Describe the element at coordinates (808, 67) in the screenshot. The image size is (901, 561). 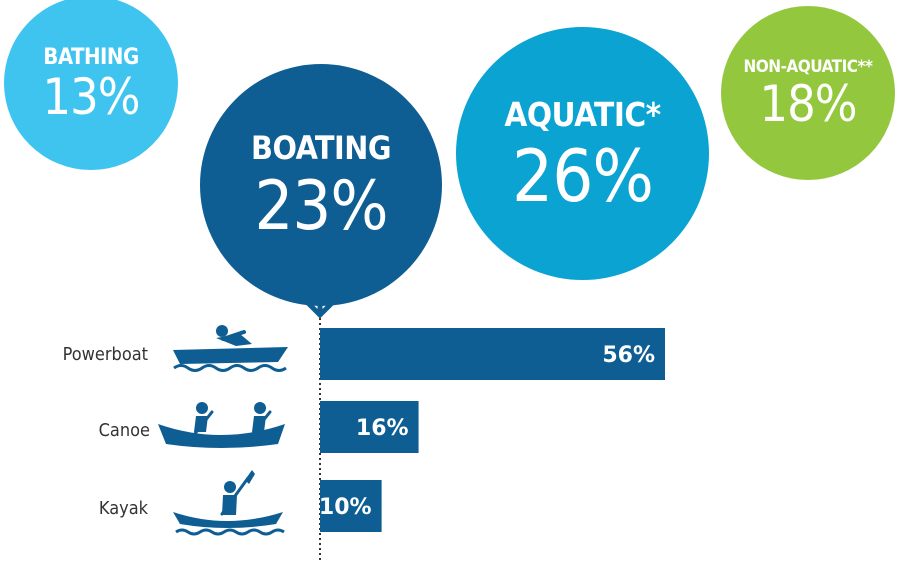
I see `non-aquatic-label: NON-AQUATIC**` at that location.